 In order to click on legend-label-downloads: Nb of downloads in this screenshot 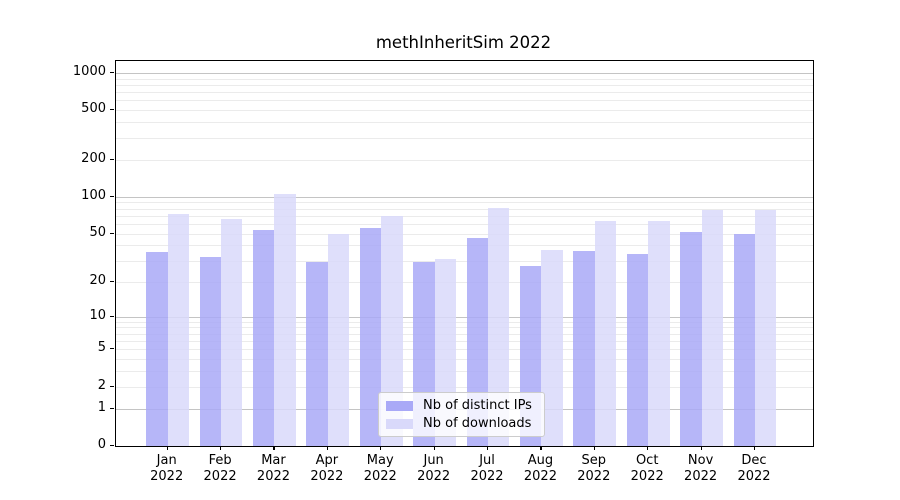, I will do `click(477, 423)`.